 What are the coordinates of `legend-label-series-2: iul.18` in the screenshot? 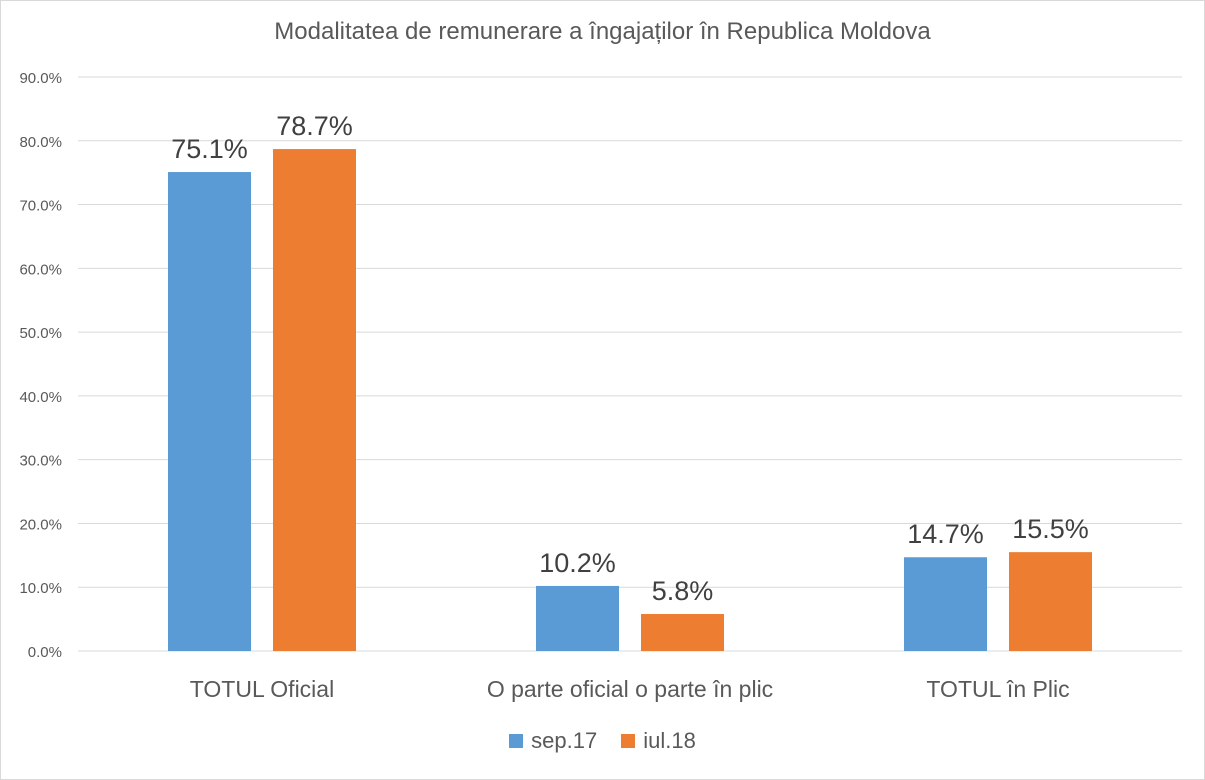 It's located at (669, 740).